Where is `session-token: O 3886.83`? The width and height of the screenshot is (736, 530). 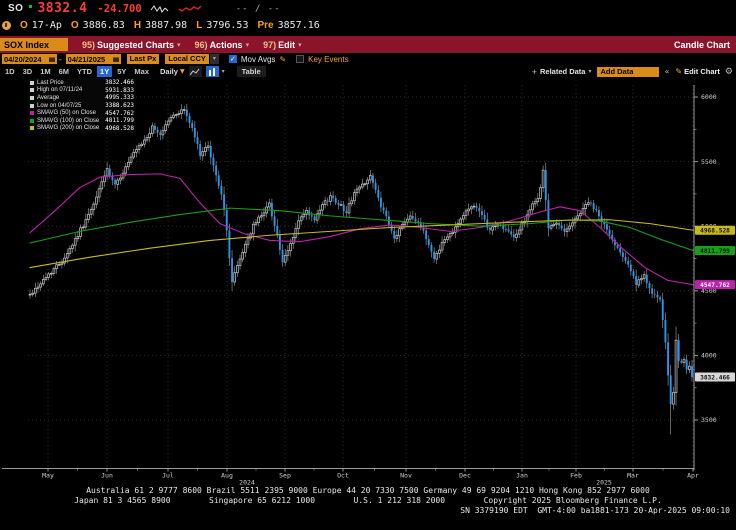
session-token: O 3886.83 is located at coordinates (98, 25).